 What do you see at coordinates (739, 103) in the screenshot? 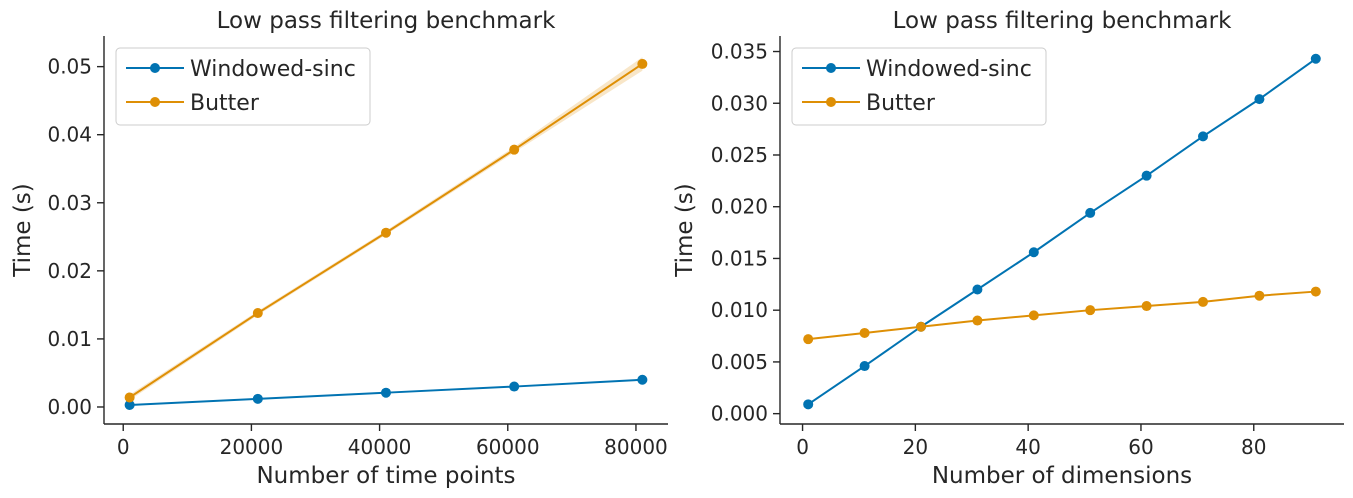
I see `y-tick-label: 0.030` at bounding box center [739, 103].